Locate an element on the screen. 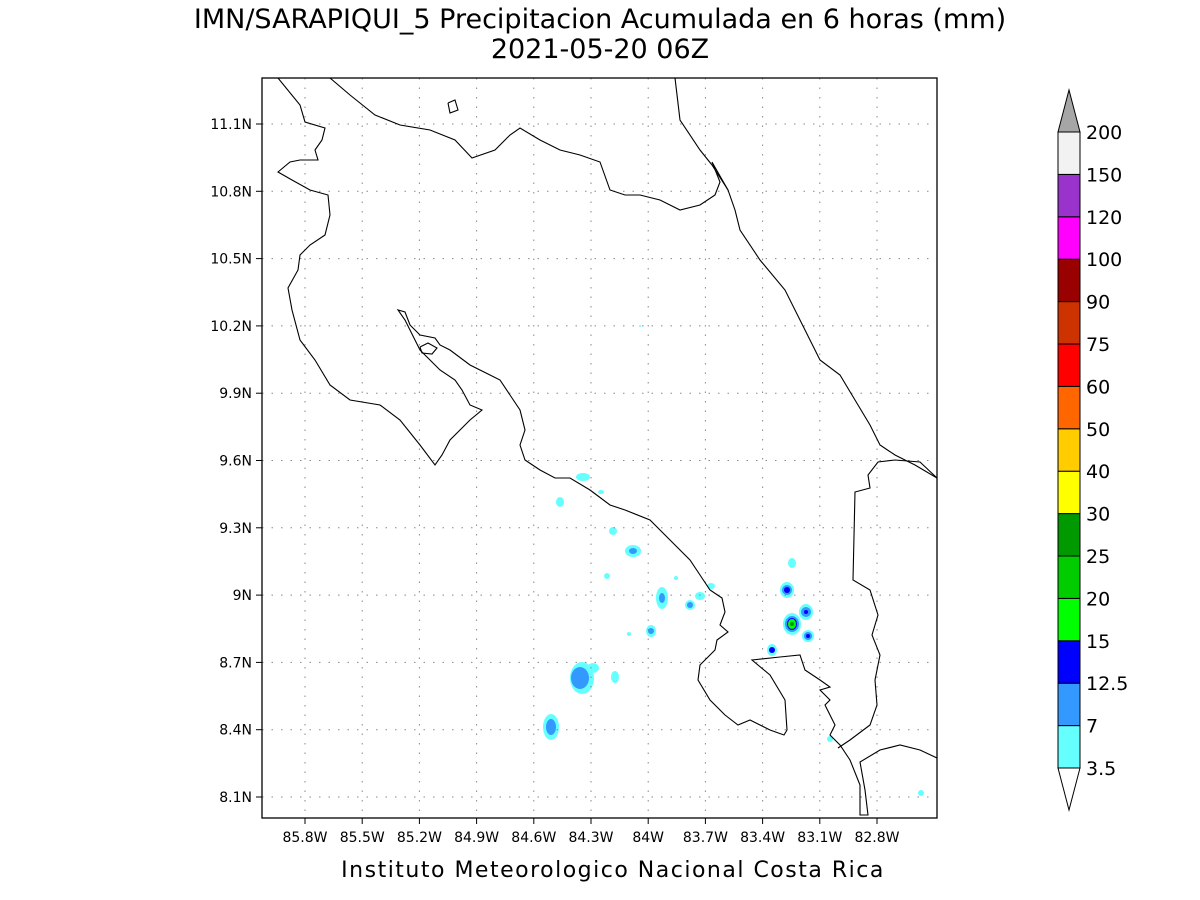  colorbar-label: 30 is located at coordinates (1098, 515).